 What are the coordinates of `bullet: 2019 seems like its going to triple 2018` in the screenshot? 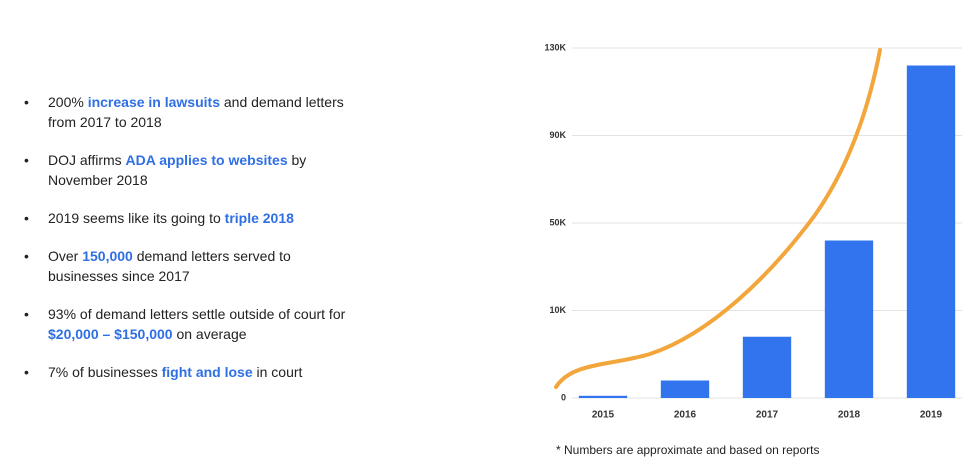 It's located at (187, 218).